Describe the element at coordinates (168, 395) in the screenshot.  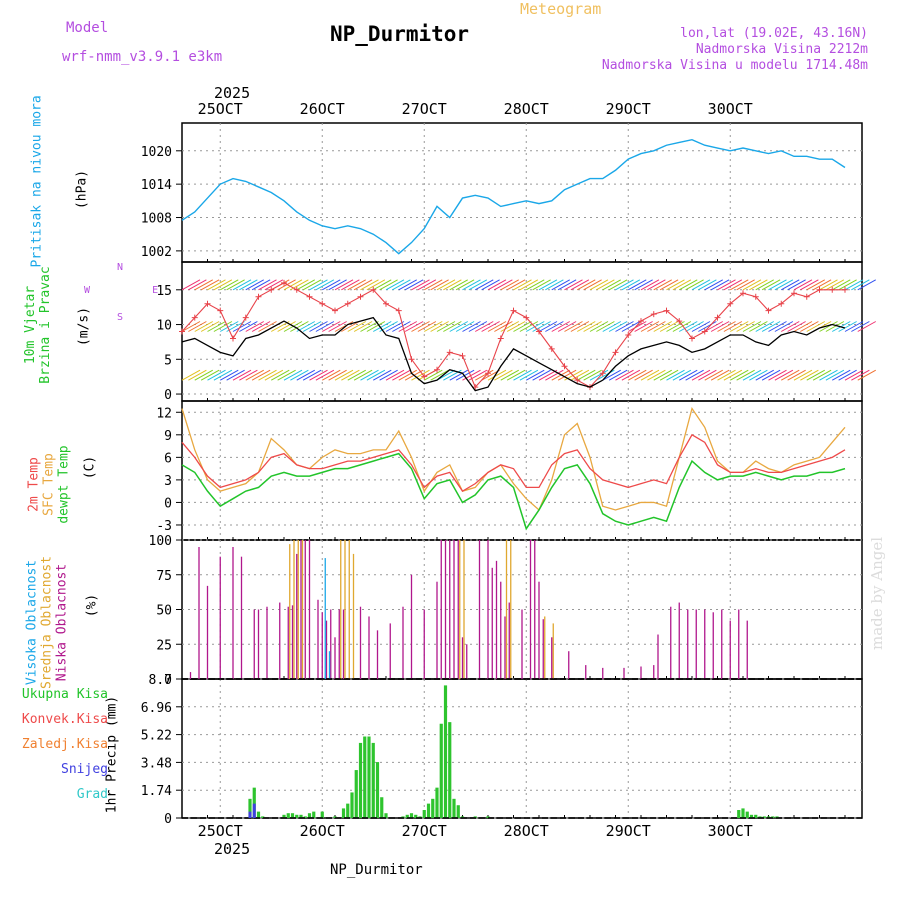
I see `y-tick-label: 0` at that location.